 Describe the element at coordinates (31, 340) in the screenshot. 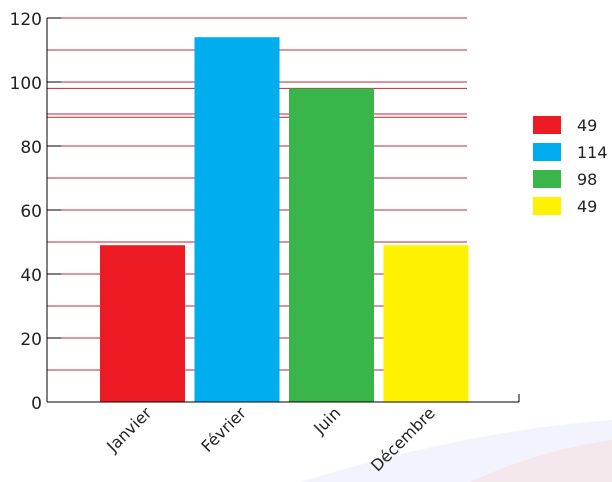

I see `y-tick-label: 20` at that location.